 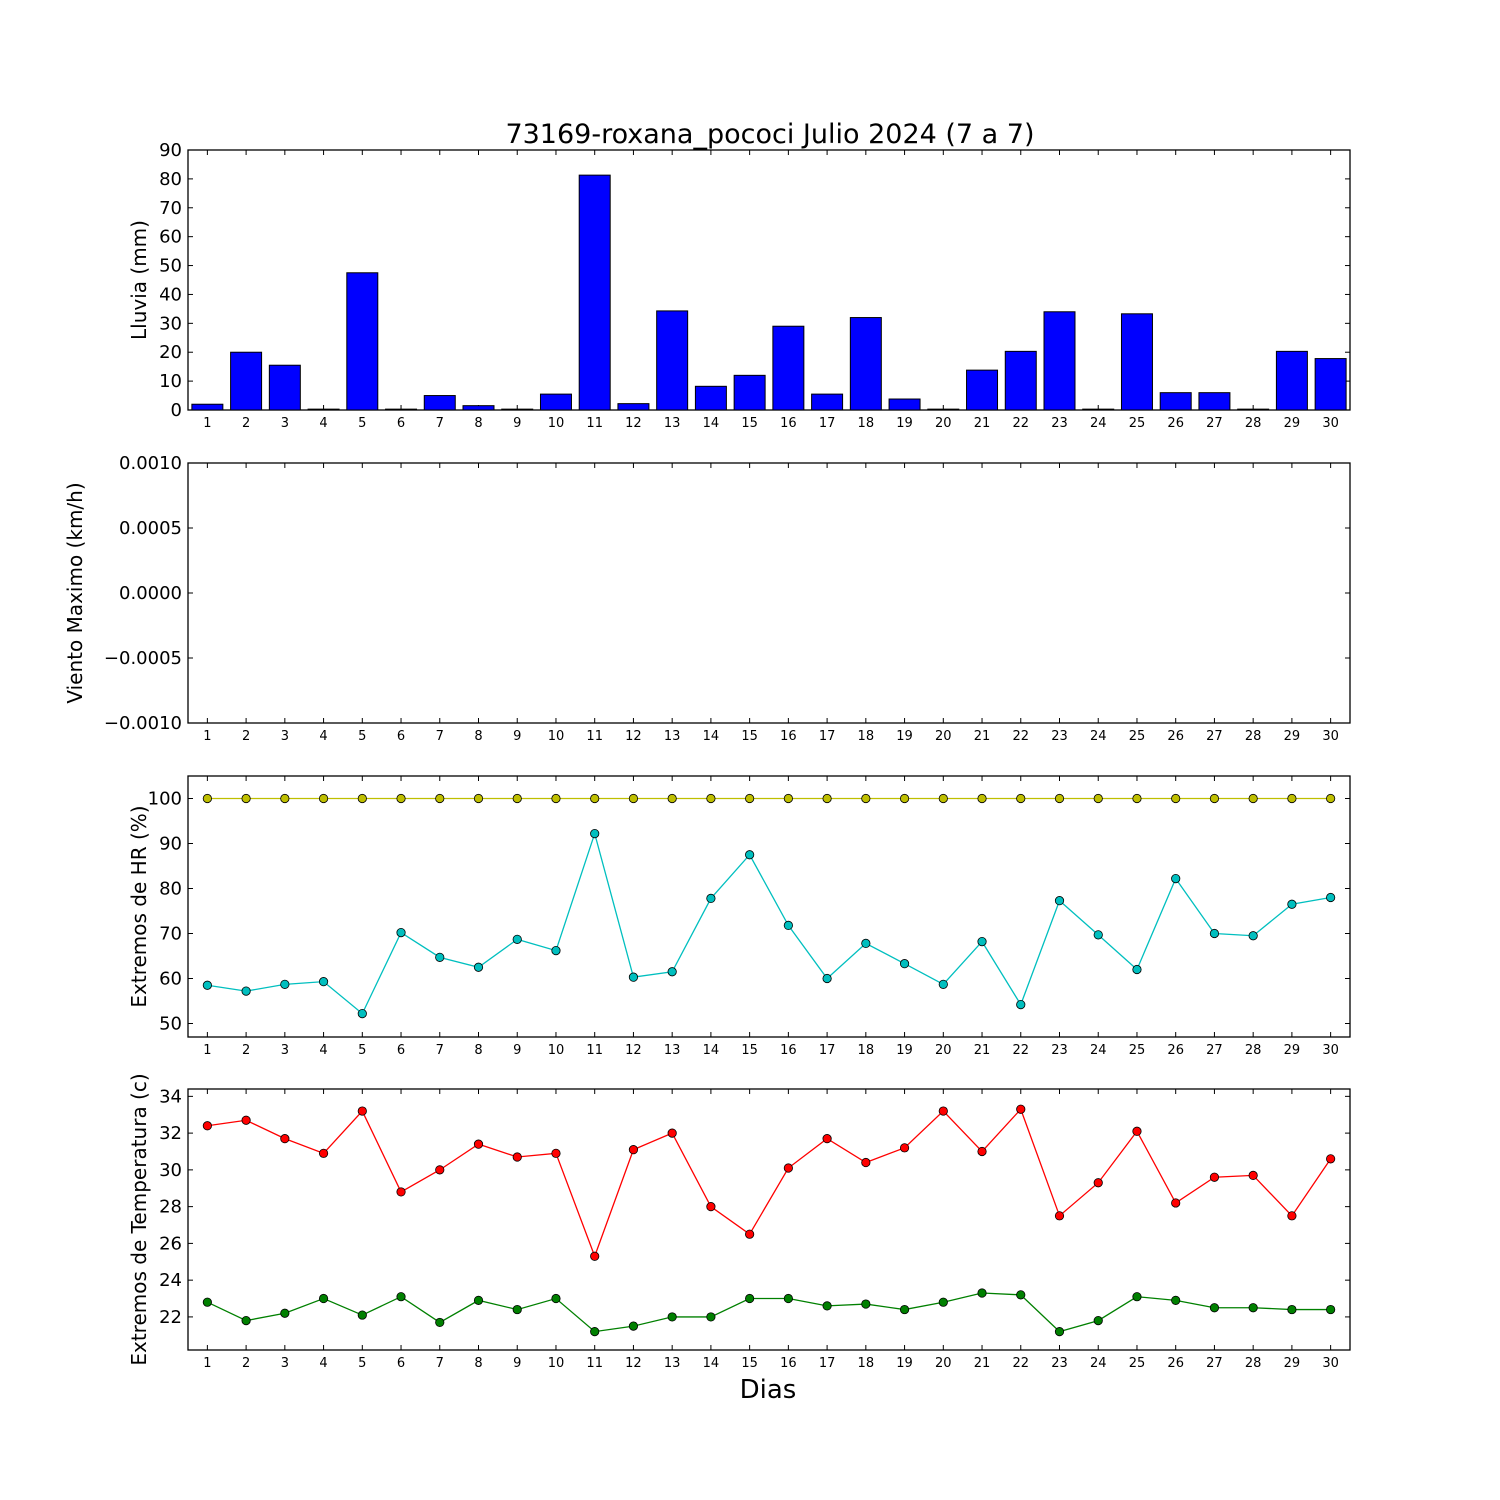 I want to click on rain-ytick-label: 60, so click(x=170, y=237).